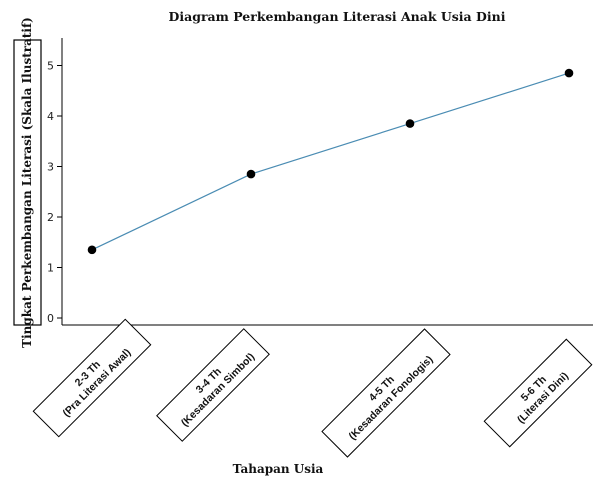 This screenshot has height=477, width=593. I want to click on y-axis-label-frame, so click(27, 182).